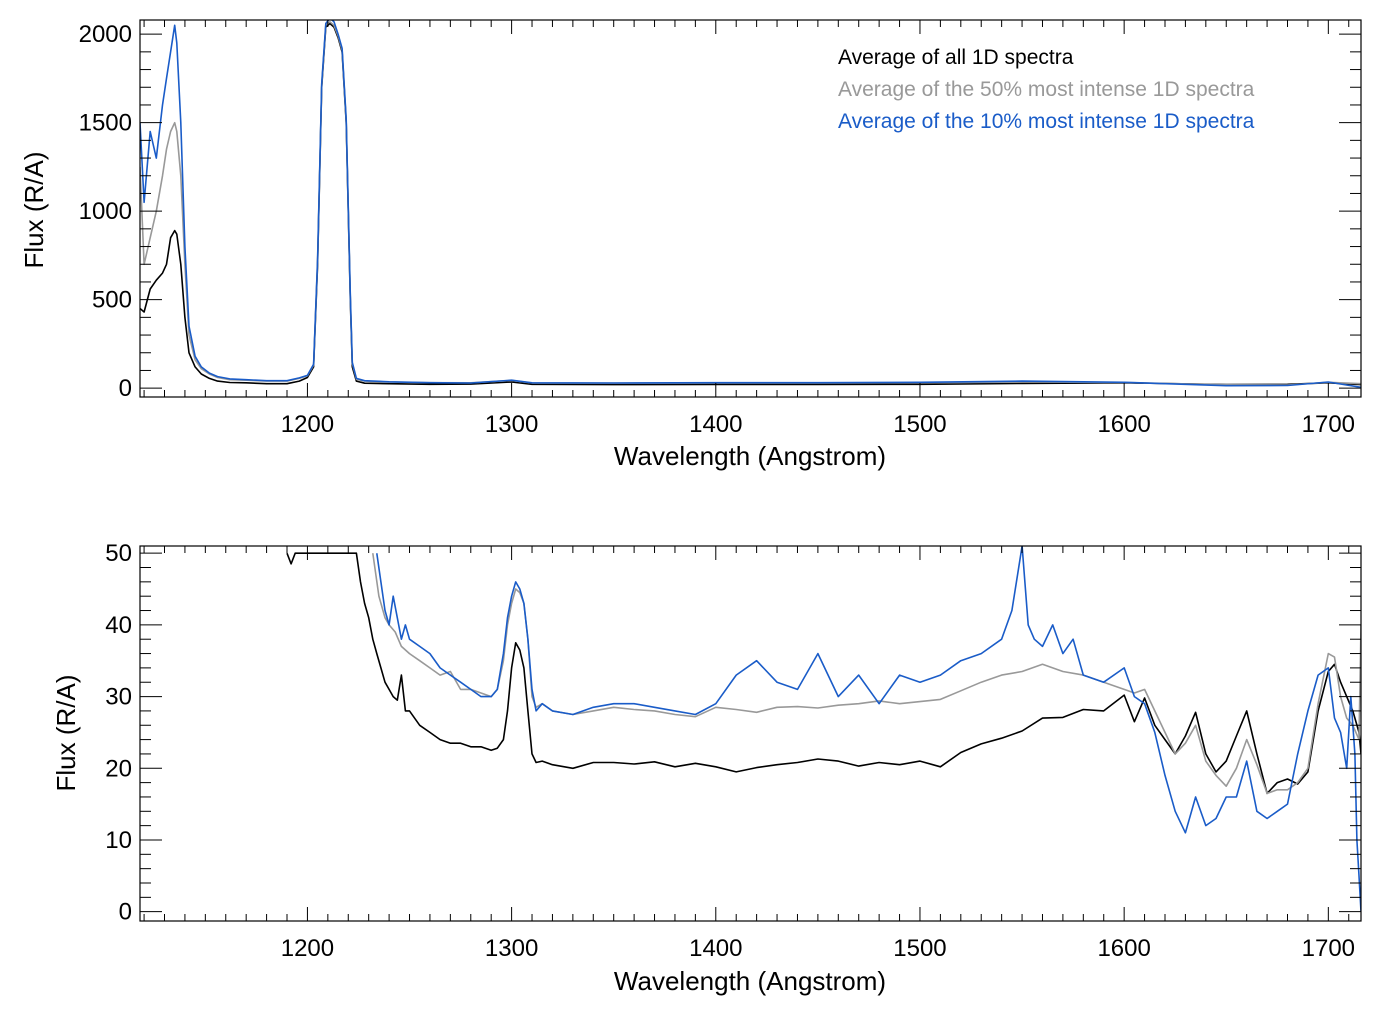  I want to click on y-tick-label: 30, so click(118, 697).